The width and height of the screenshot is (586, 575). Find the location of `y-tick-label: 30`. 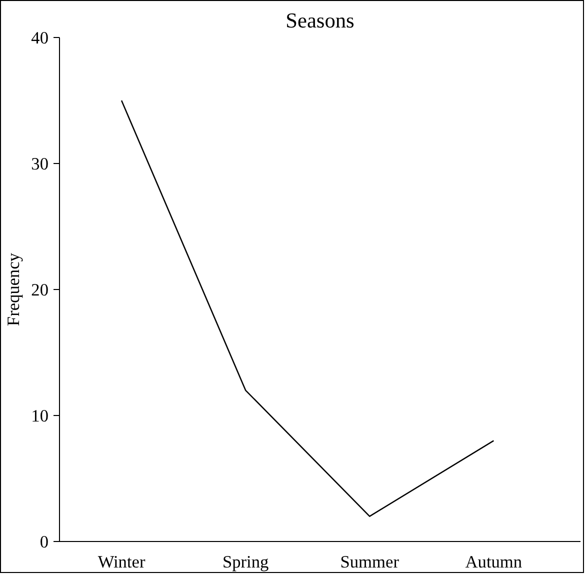

y-tick-label: 30 is located at coordinates (39, 164).